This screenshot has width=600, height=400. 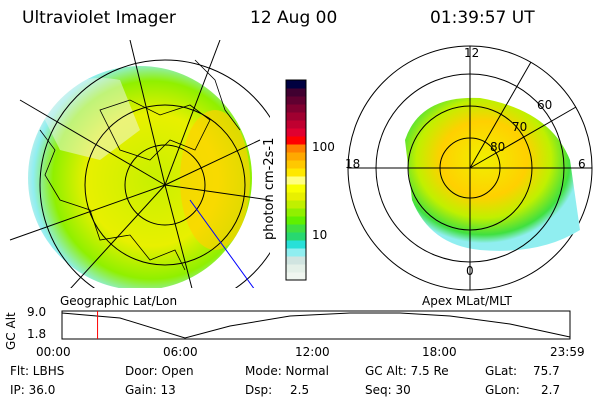 I want to click on date-label: 12 Aug 00, so click(x=294, y=18).